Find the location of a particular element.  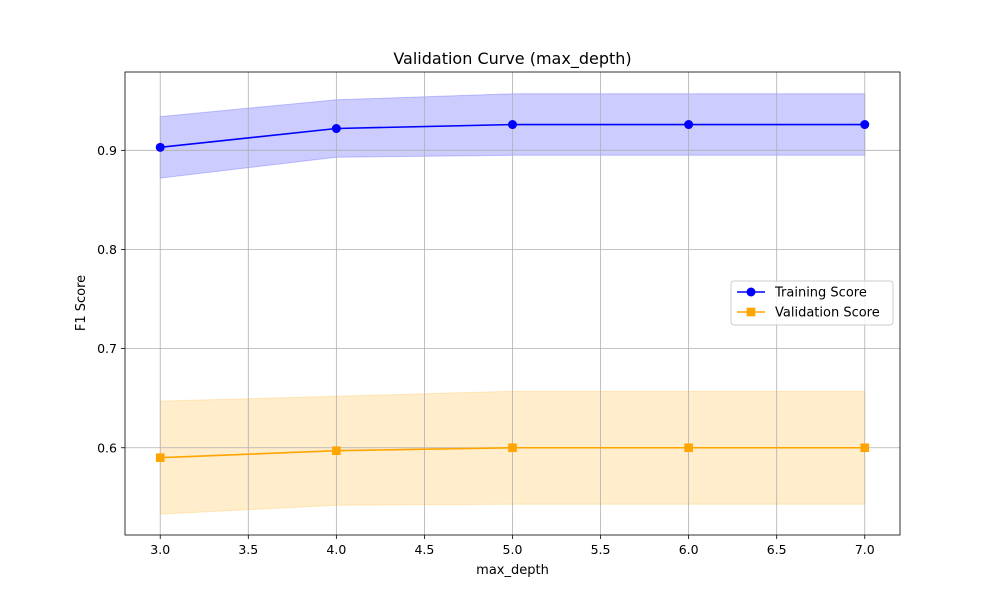

x-tick-label: 4.5 is located at coordinates (424, 549).